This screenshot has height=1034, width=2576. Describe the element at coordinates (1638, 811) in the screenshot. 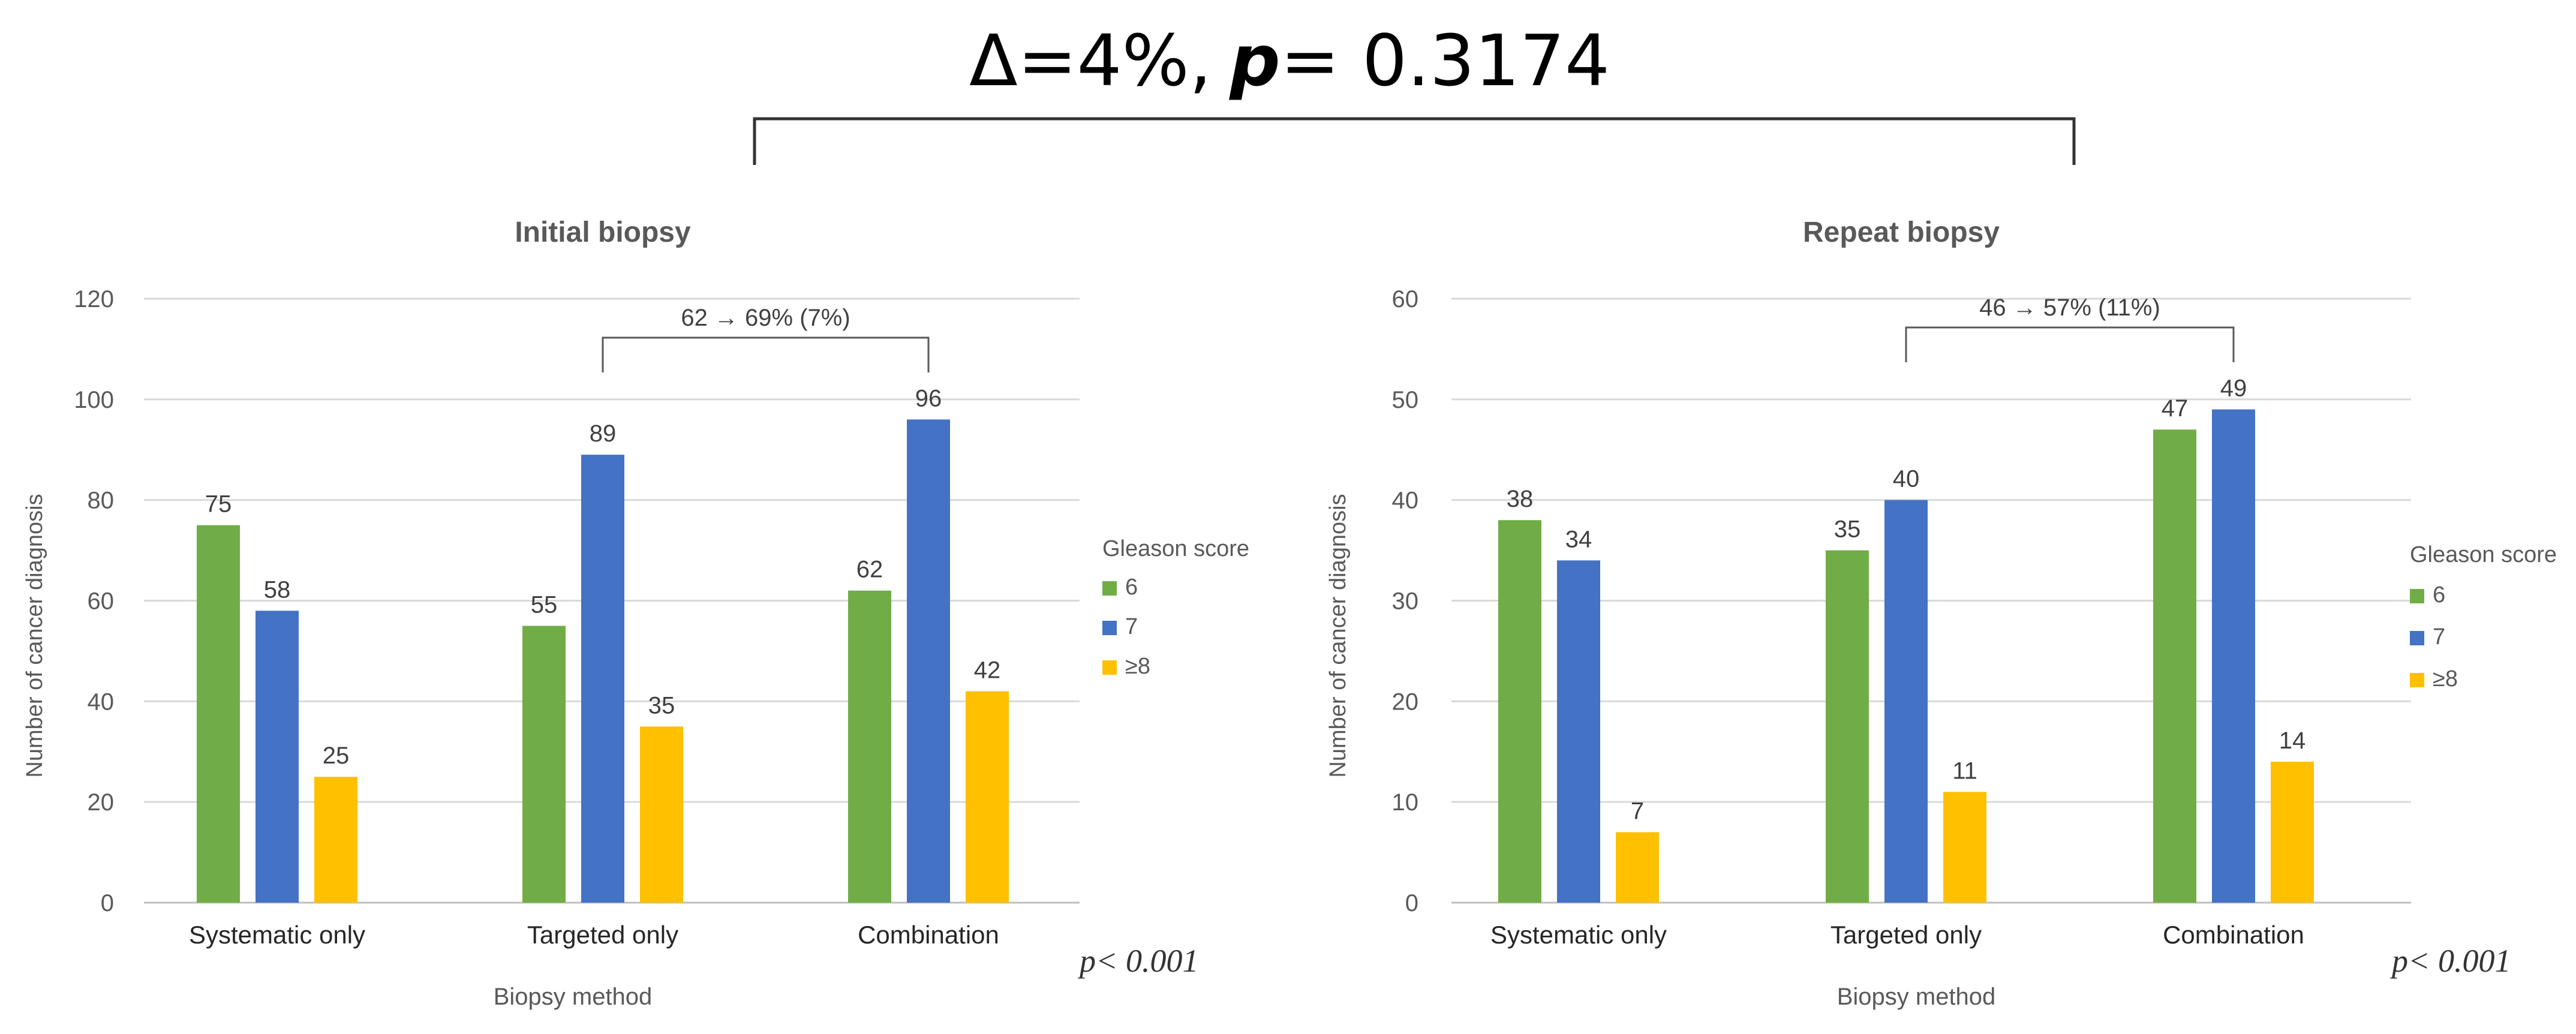

I see `data-label: 7` at that location.